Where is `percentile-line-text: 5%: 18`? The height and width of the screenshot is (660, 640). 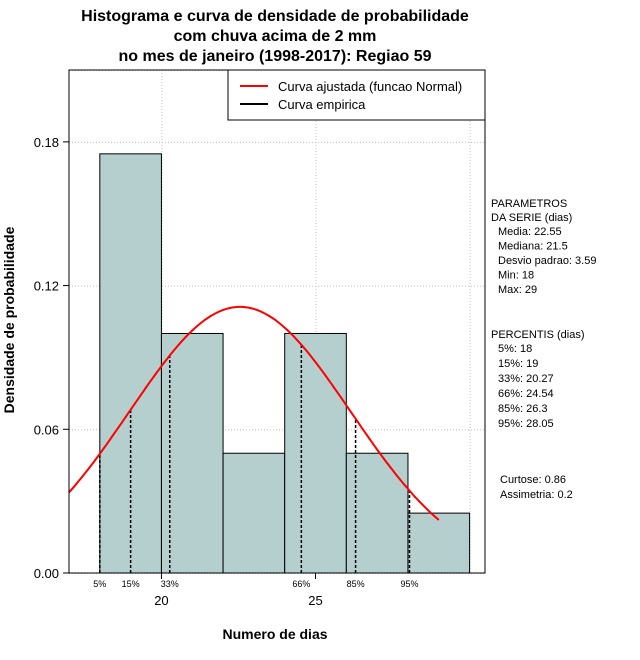
percentile-line-text: 5%: 18 is located at coordinates (515, 349).